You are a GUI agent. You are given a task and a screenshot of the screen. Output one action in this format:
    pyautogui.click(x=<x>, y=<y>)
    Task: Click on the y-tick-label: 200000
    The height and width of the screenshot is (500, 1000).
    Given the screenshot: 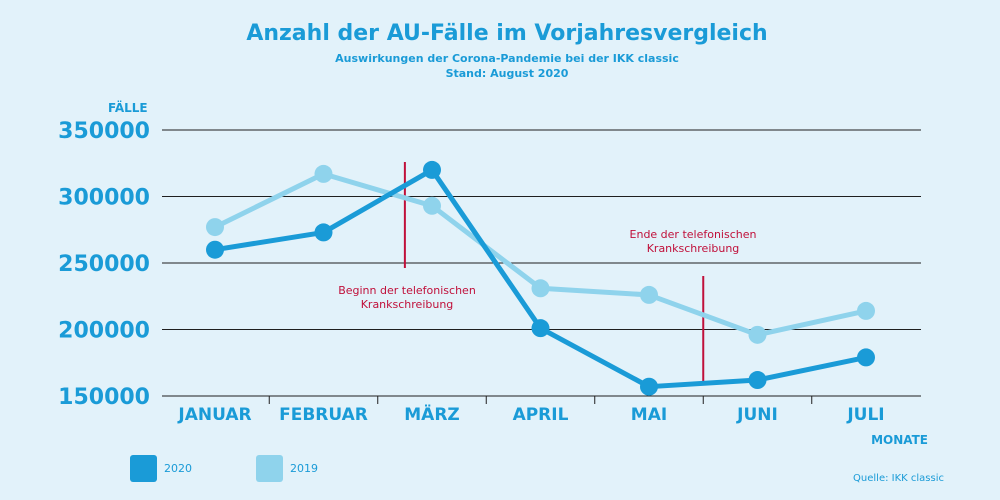 What is the action you would take?
    pyautogui.click(x=104, y=331)
    